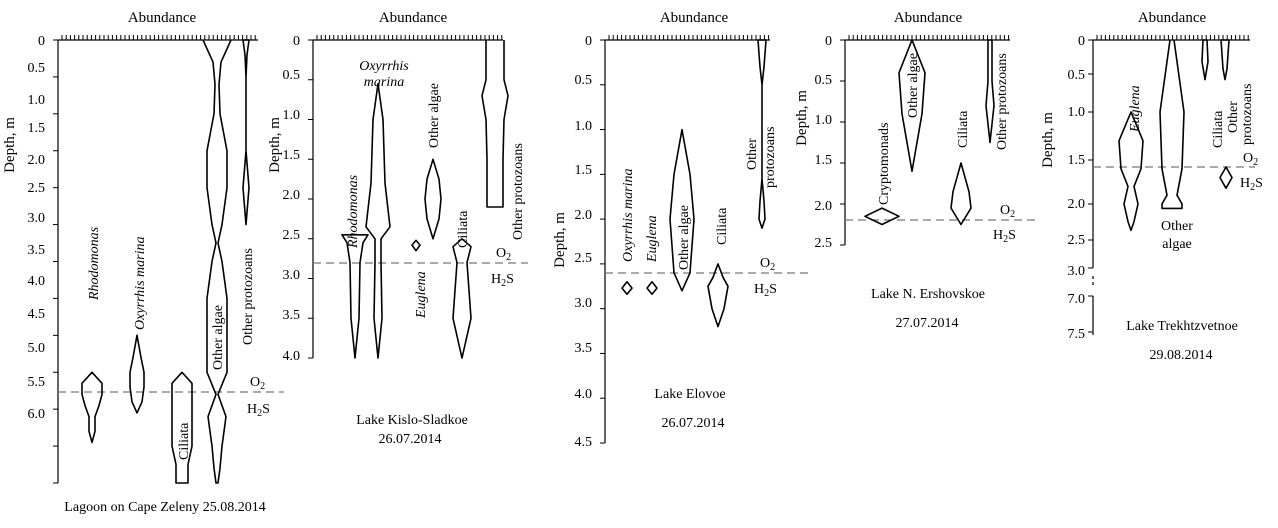 The image size is (1278, 528). What do you see at coordinates (1048, 140) in the screenshot?
I see `panel5-ylabel: Depth, m` at bounding box center [1048, 140].